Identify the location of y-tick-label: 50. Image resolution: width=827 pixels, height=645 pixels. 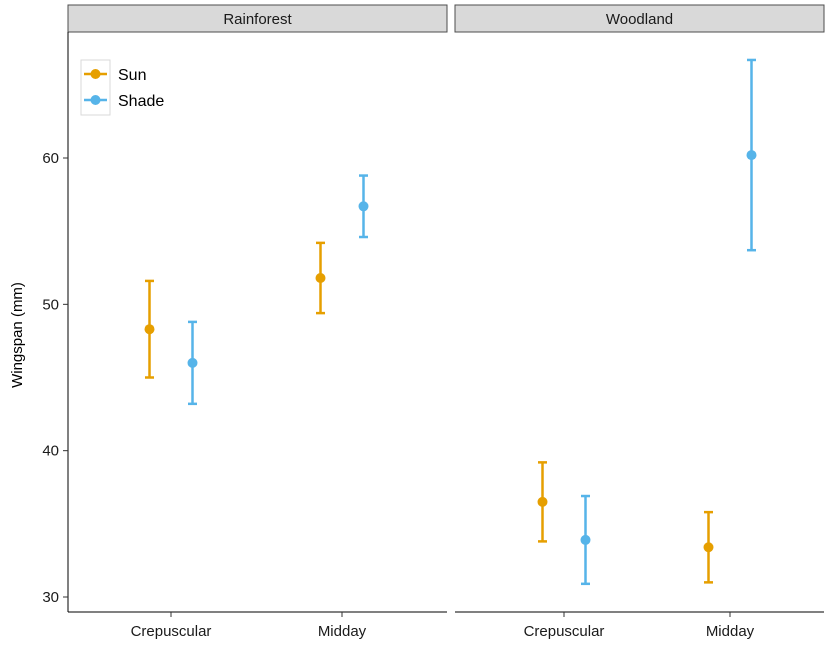
(50, 304).